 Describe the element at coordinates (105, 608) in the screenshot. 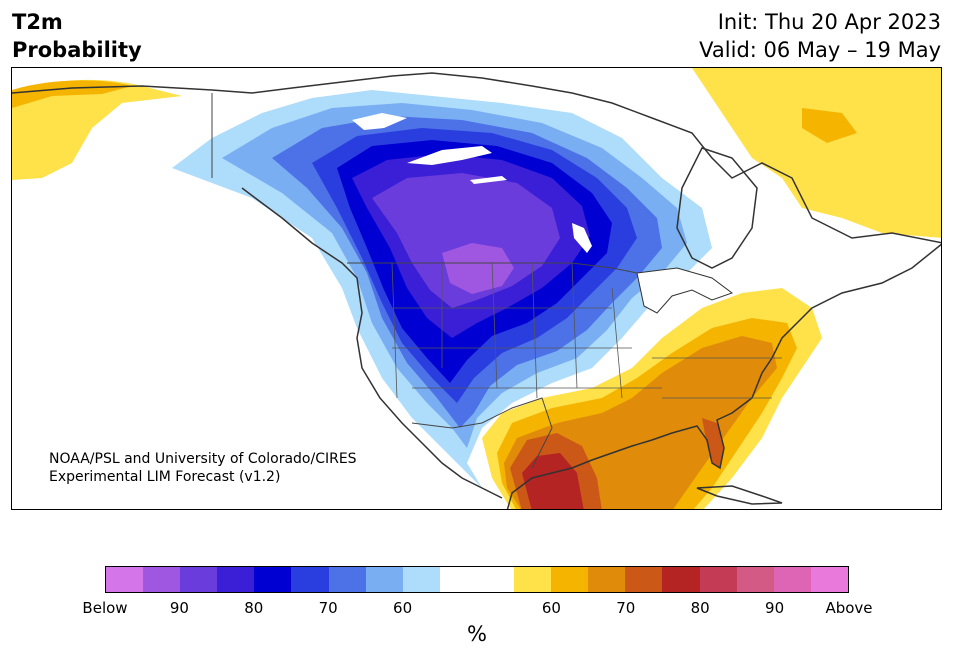

I see `colorbar-tick-label: Below` at that location.